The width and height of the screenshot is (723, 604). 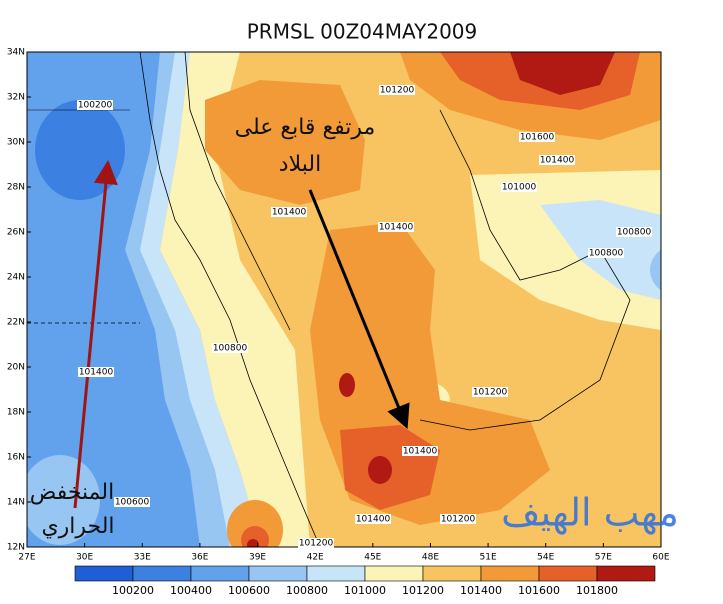 I want to click on contour-label: 100600, so click(x=132, y=503).